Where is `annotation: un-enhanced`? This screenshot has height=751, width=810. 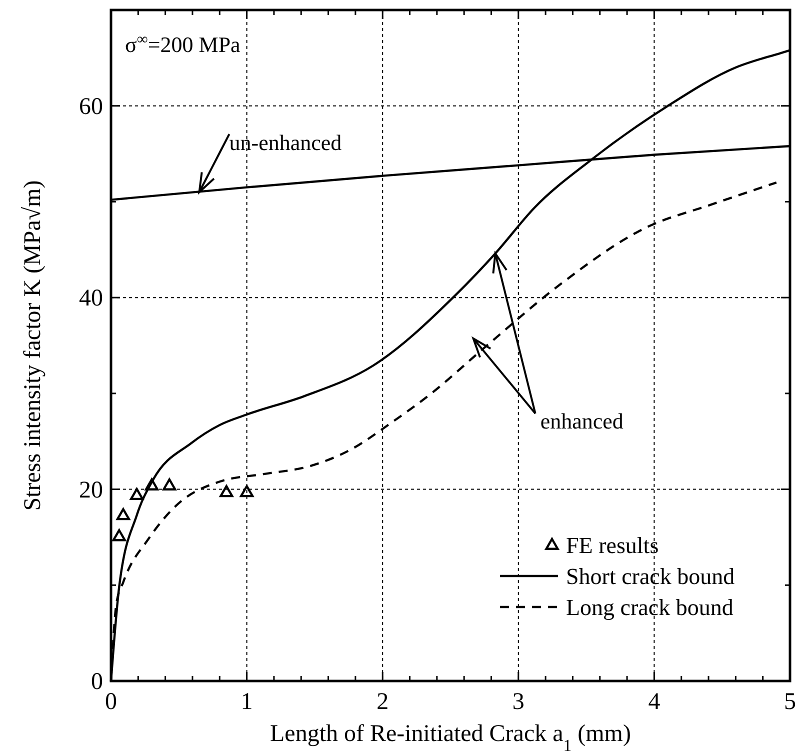
annotation: un-enhanced is located at coordinates (285, 143).